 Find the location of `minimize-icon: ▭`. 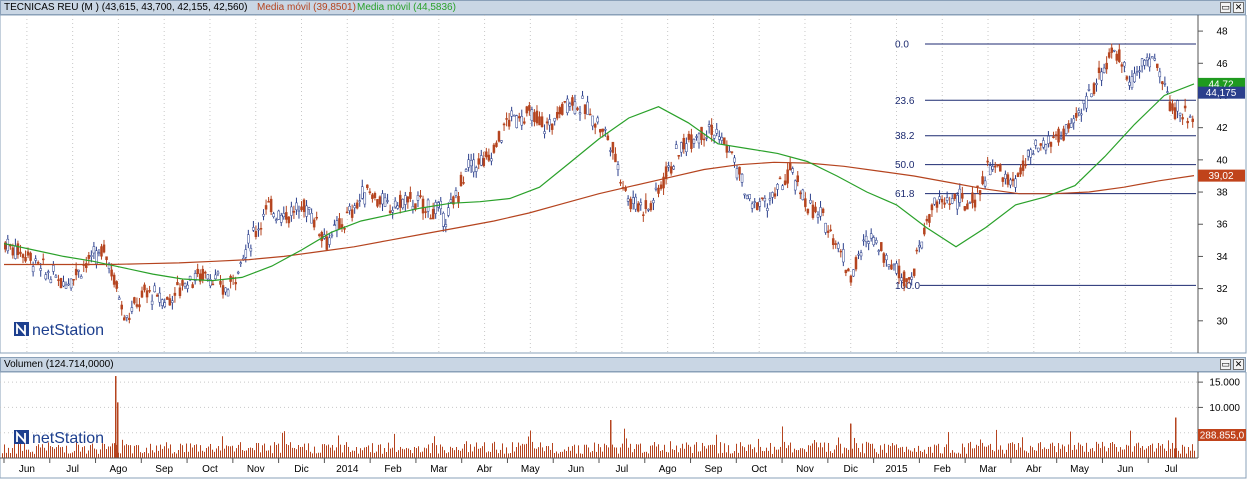

minimize-icon: ▭ is located at coordinates (1225, 7).